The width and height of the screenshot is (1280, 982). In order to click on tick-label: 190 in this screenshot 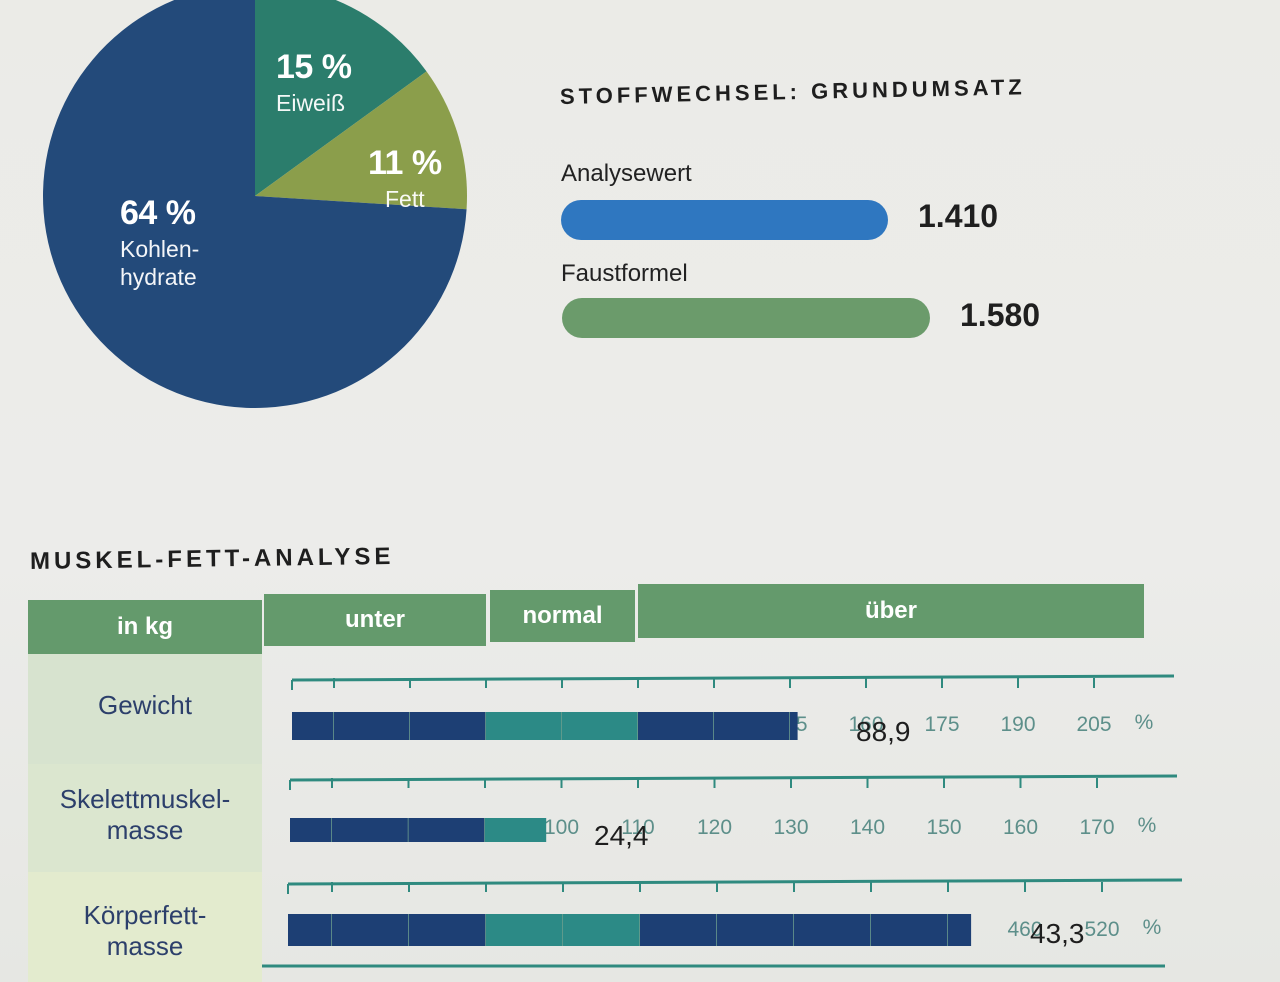, I will do `click(1017, 724)`.